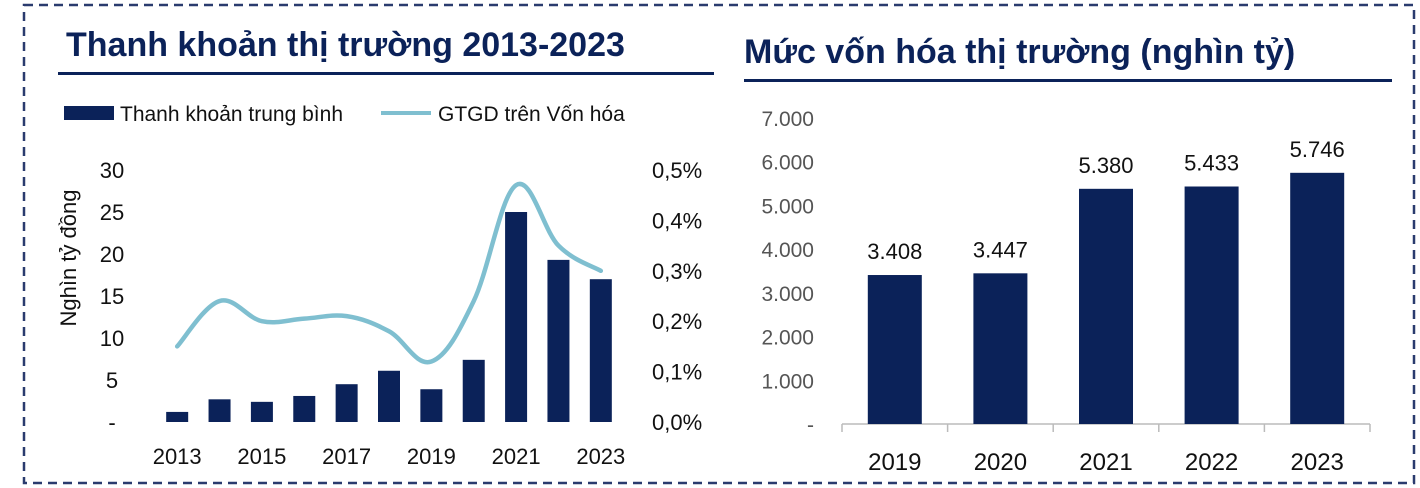 The width and height of the screenshot is (1420, 488). I want to click on y-tick-label: 7.000, so click(787, 119).